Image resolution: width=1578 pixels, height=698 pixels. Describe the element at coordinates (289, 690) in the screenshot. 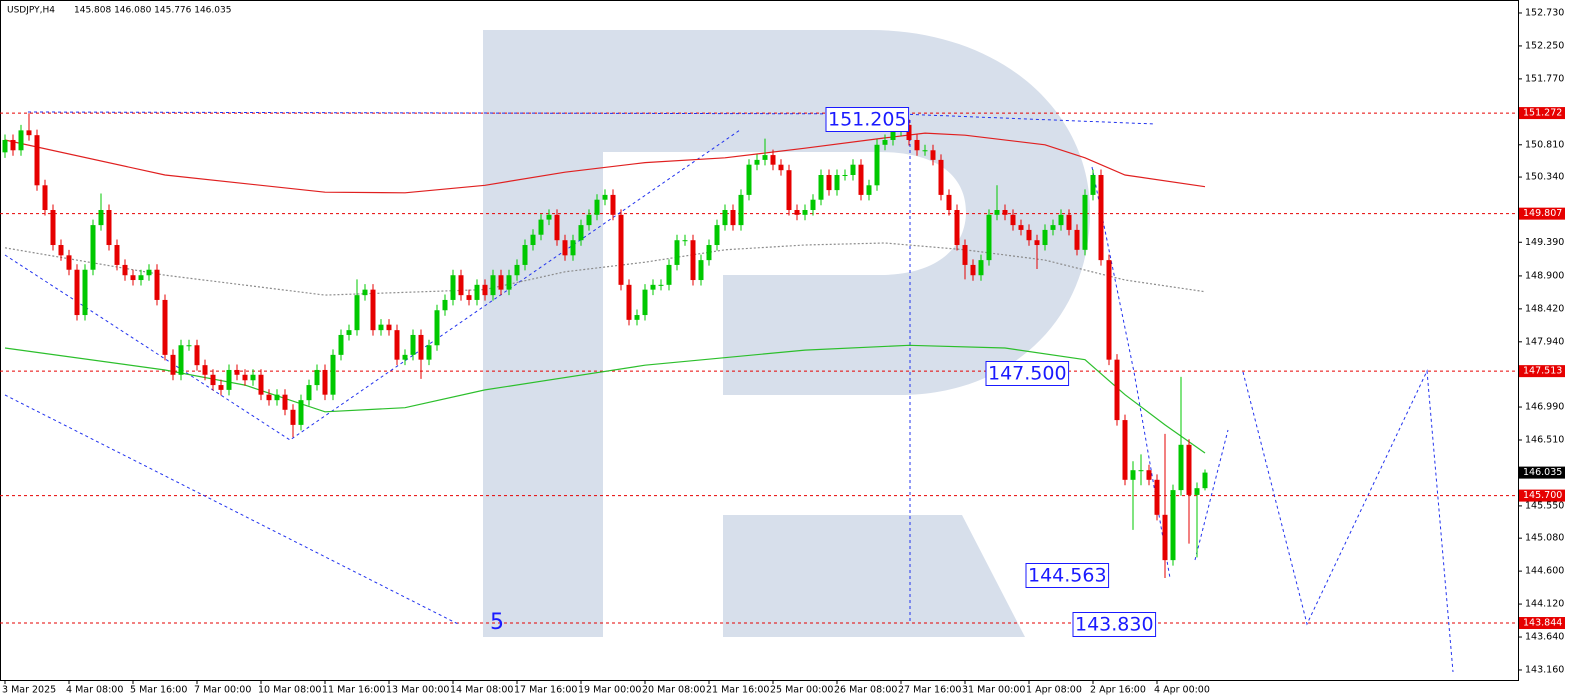

I see `x-tick-label: 10 Mar 08:00` at that location.